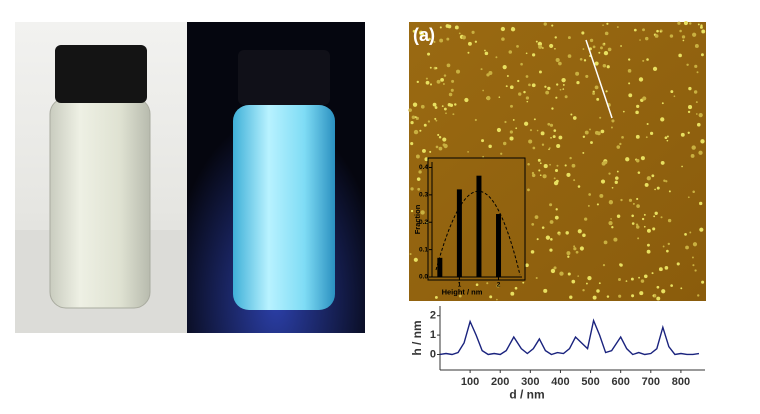  Describe the element at coordinates (651, 382) in the screenshot. I see `x-tick-label: 700` at that location.